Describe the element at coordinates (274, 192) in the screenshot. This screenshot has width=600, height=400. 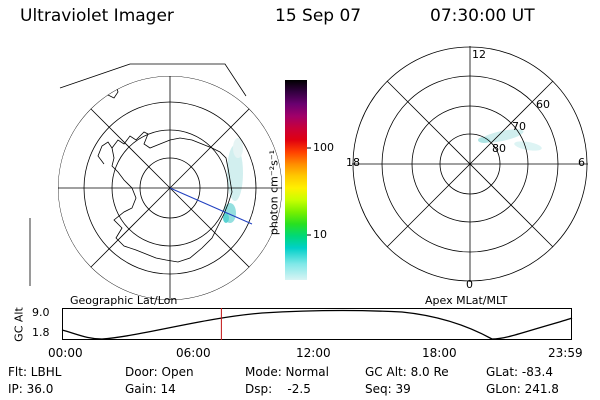
I see `colorbar-unit-label: photon cm⁻²s⁻¹` at that location.